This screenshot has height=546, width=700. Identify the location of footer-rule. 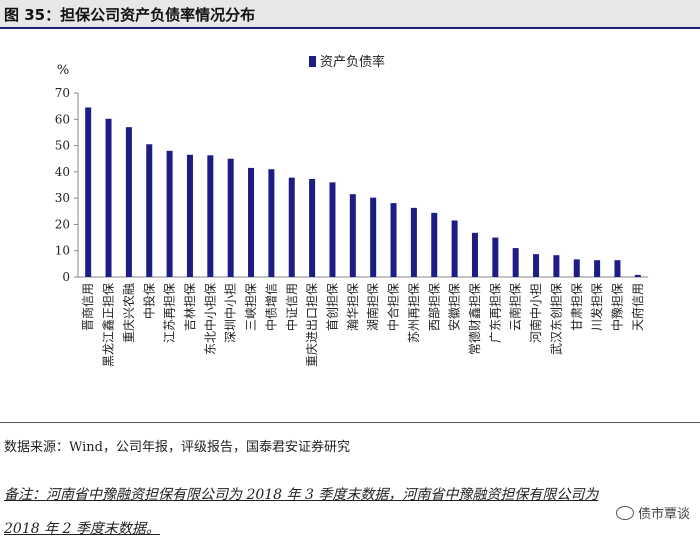
(350, 422).